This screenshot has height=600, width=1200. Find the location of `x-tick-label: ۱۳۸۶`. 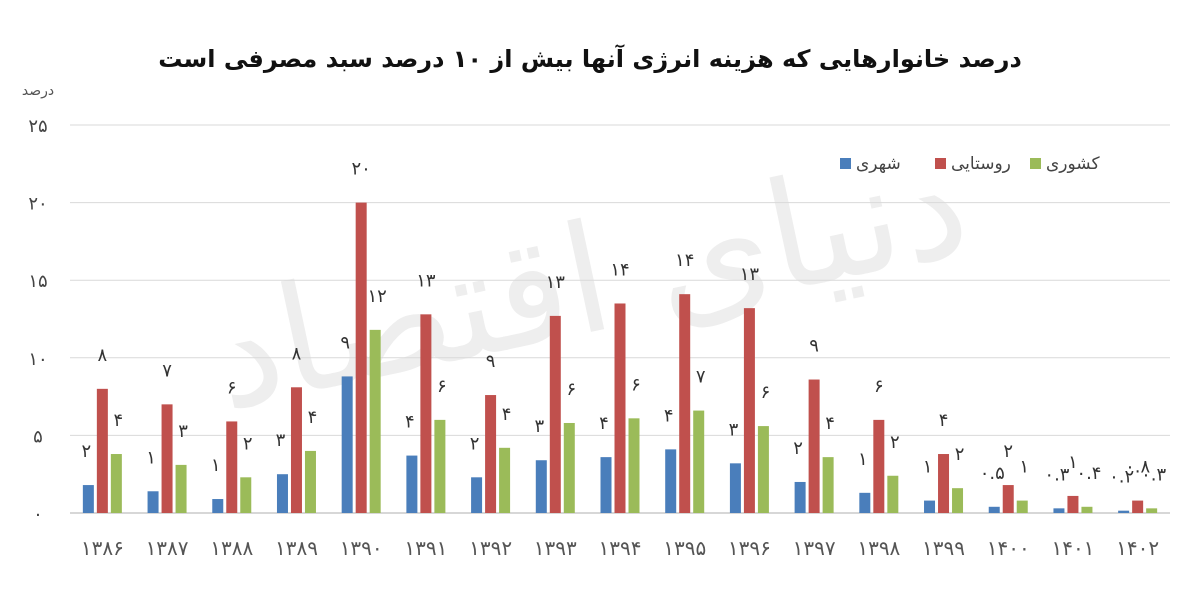

x-tick-label: ۱۳۸۶ is located at coordinates (102, 548).